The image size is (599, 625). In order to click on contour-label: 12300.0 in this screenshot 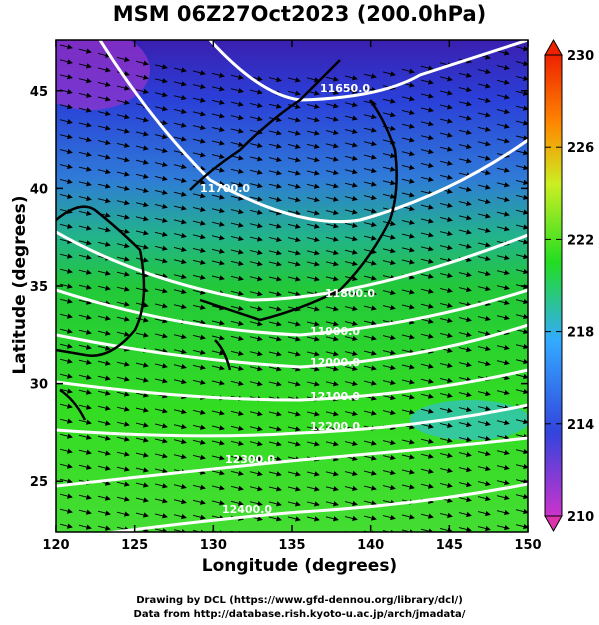, I will do `click(250, 459)`.